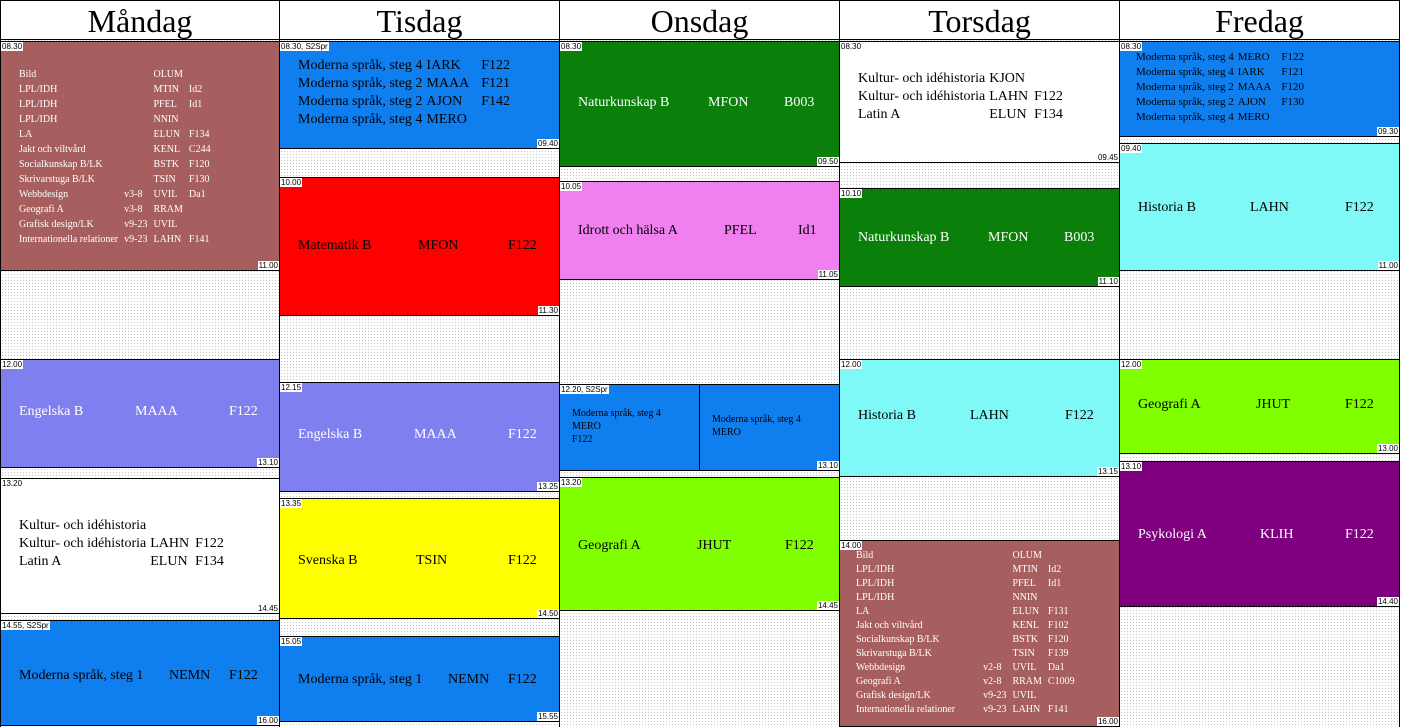 This screenshot has width=1403, height=727. What do you see at coordinates (699, 230) in the screenshot?
I see `lesson-block: 10.05 Idrott och hälsa A PFEL Id1 11.05` at bounding box center [699, 230].